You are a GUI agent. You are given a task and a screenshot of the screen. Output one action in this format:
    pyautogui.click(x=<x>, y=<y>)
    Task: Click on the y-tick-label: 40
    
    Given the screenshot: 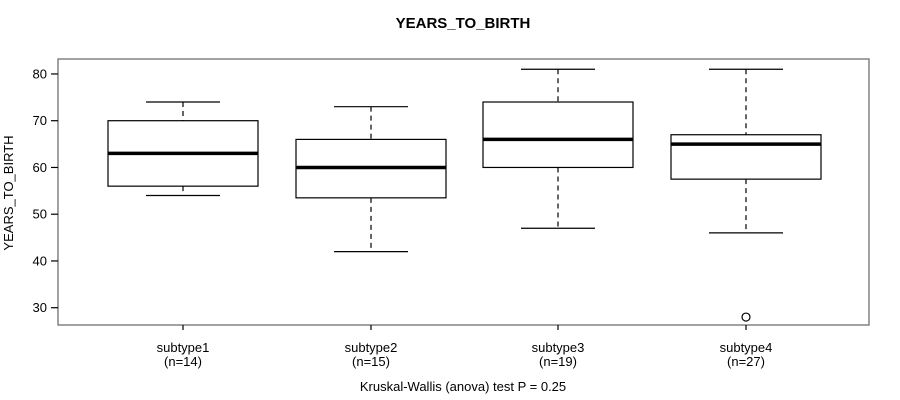 What is the action you would take?
    pyautogui.click(x=40, y=260)
    